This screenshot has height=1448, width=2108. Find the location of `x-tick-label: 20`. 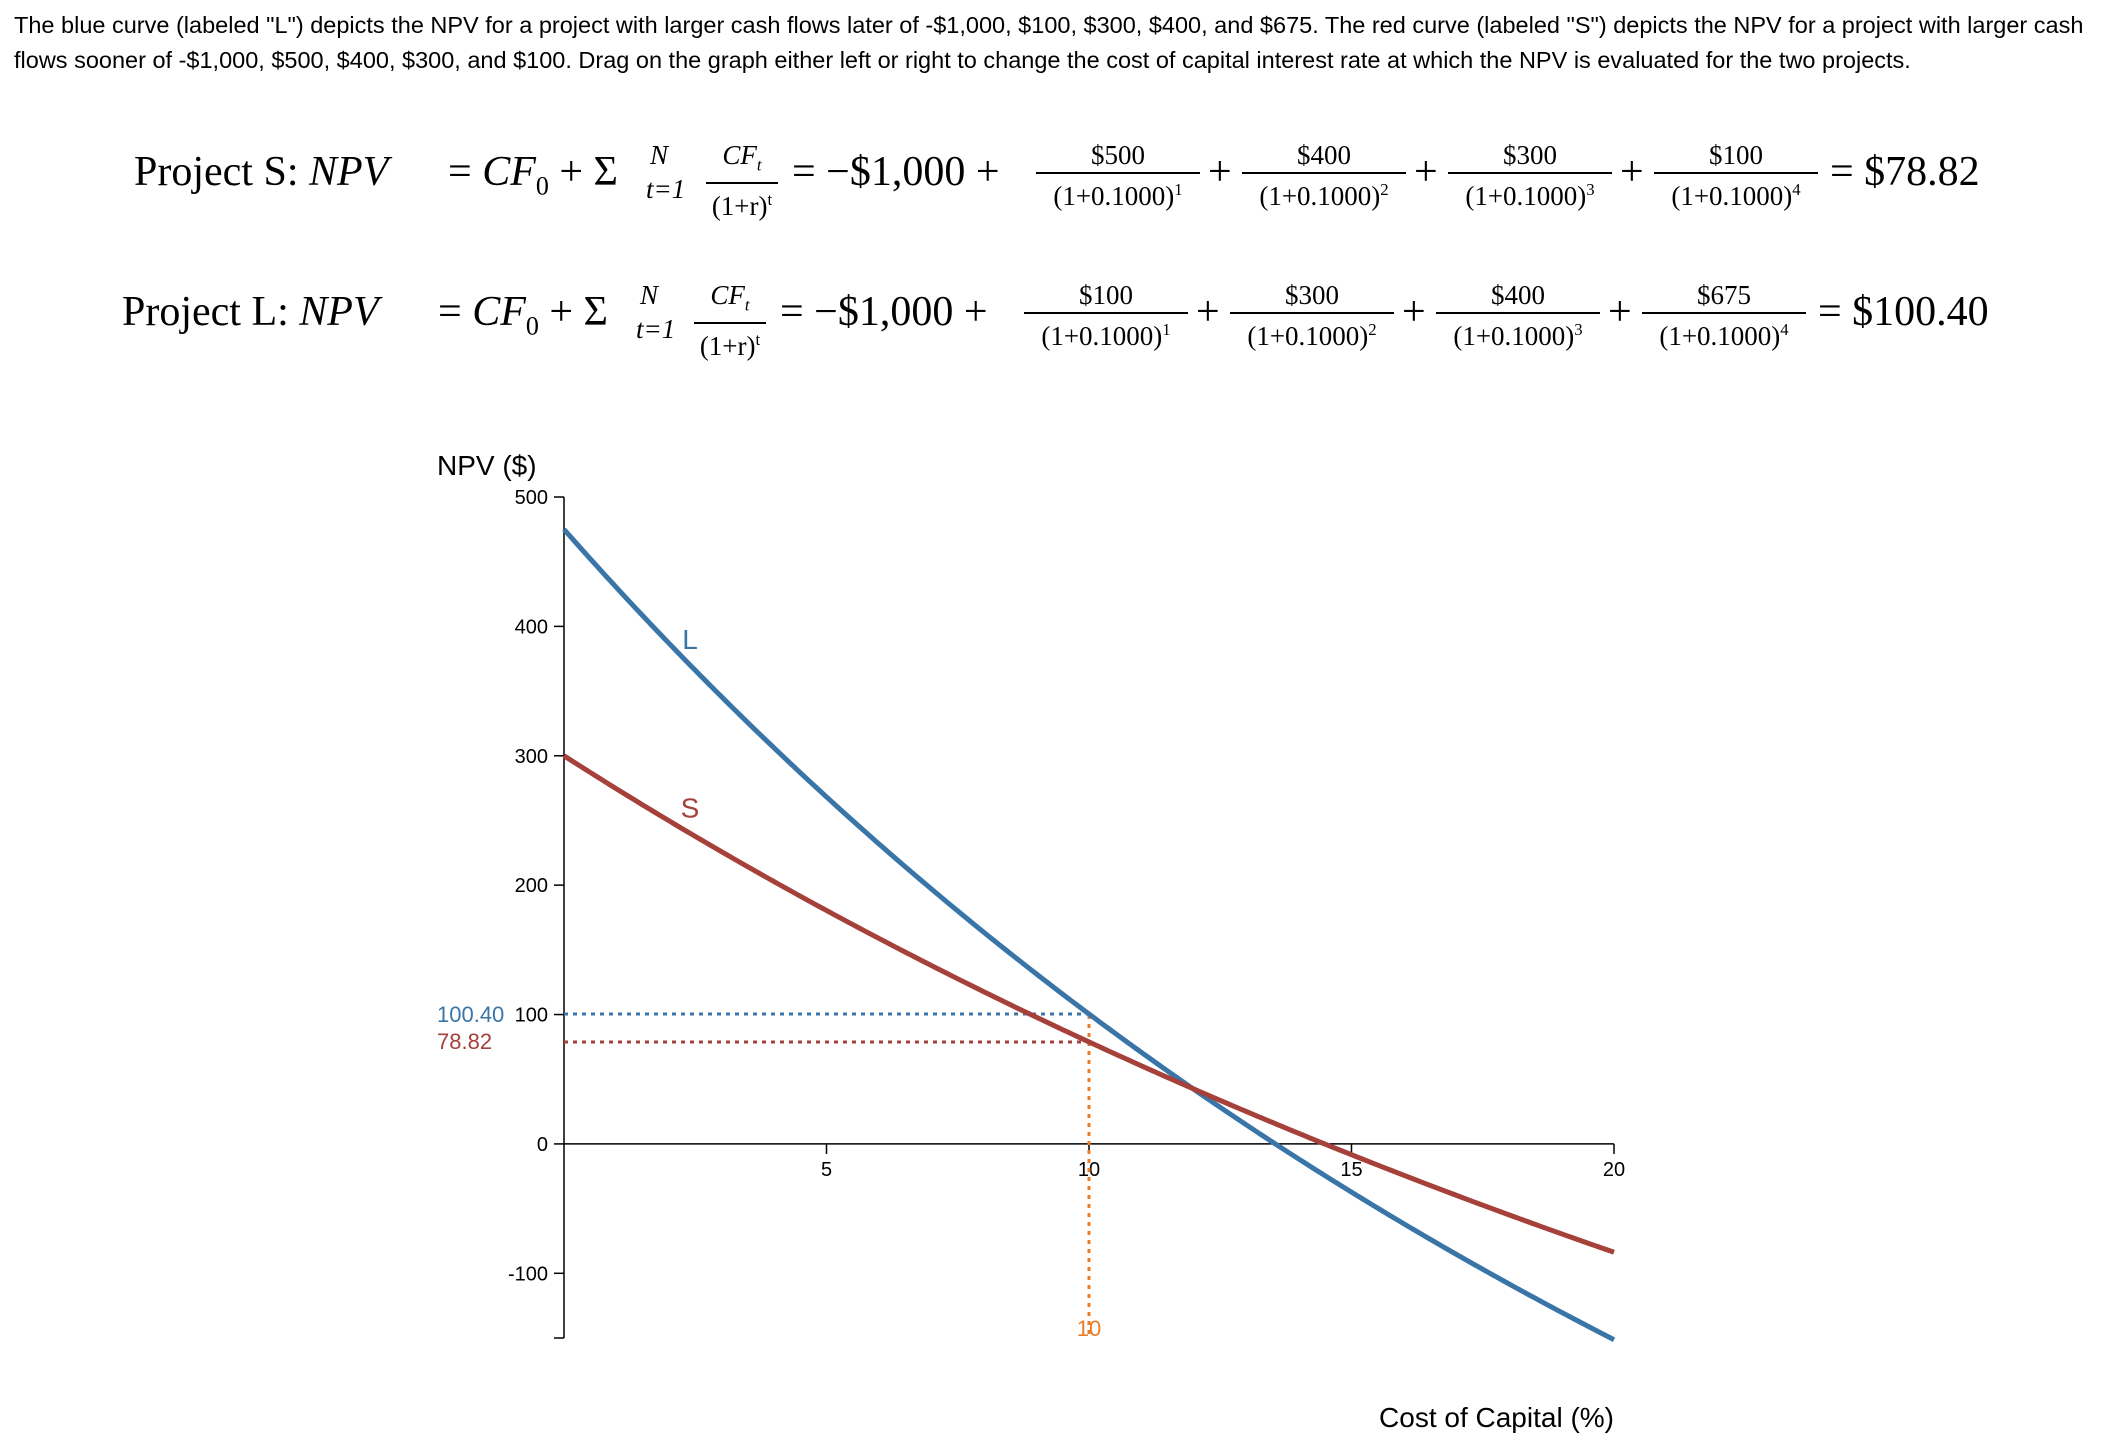

x-tick-label: 20 is located at coordinates (1614, 1170).